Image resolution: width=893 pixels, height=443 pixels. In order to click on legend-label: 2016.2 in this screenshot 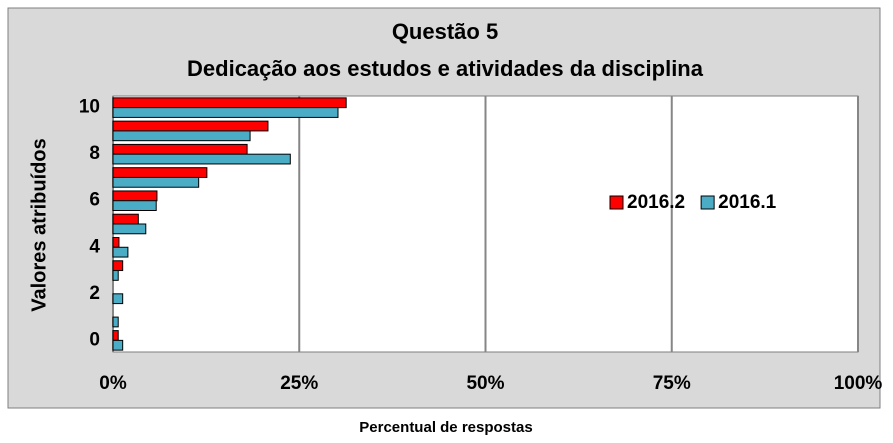, I will do `click(656, 202)`.